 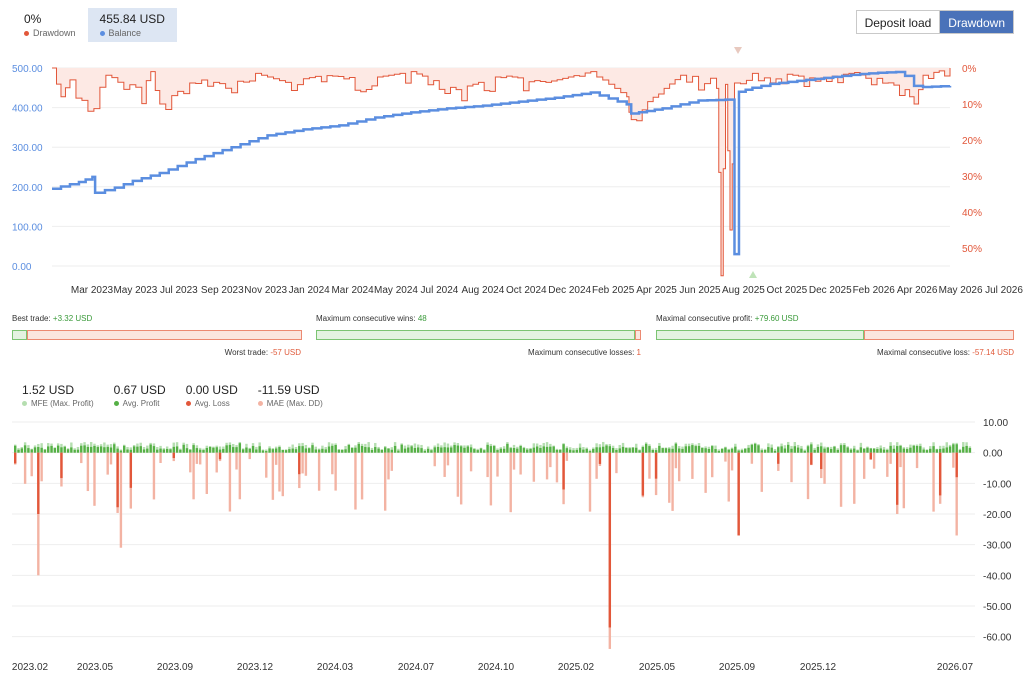 I want to click on x-tick-label: 2025.02, so click(x=576, y=667).